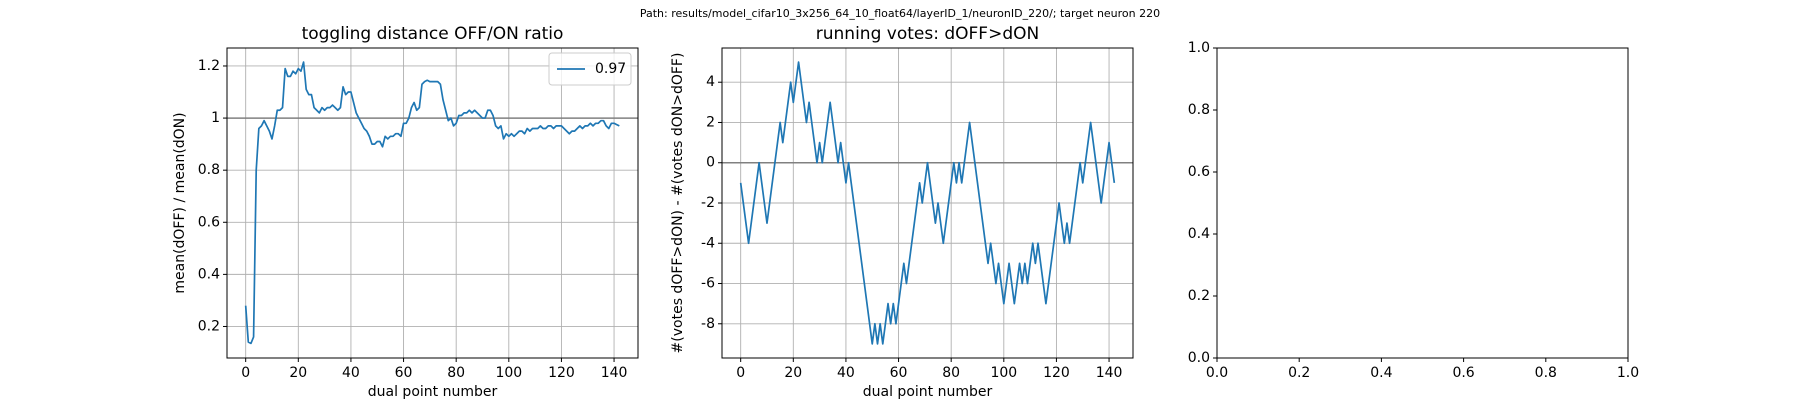  What do you see at coordinates (710, 82) in the screenshot?
I see `y-tick-label: 4` at bounding box center [710, 82].